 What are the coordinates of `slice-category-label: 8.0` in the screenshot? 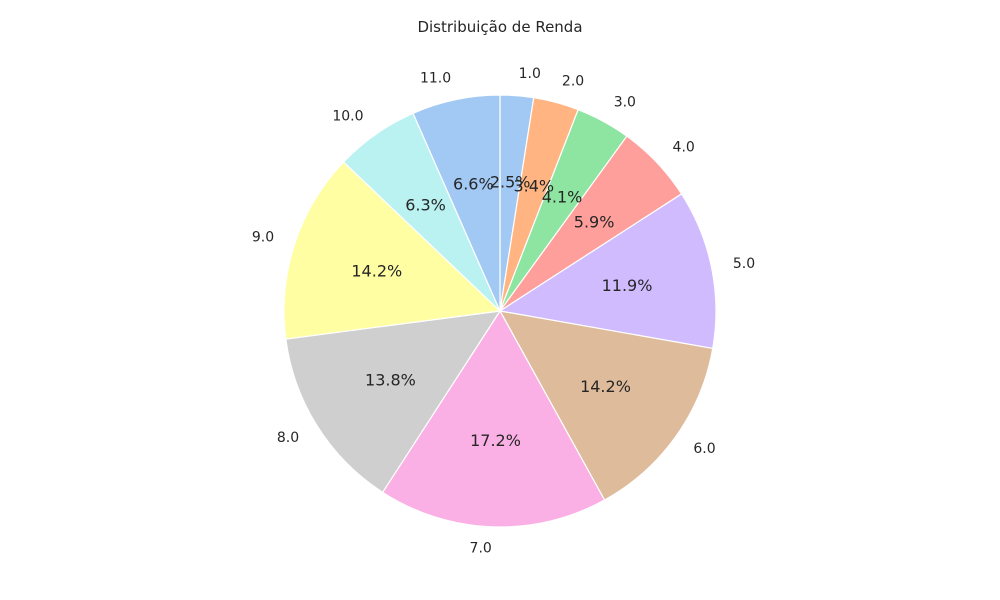 It's located at (288, 438).